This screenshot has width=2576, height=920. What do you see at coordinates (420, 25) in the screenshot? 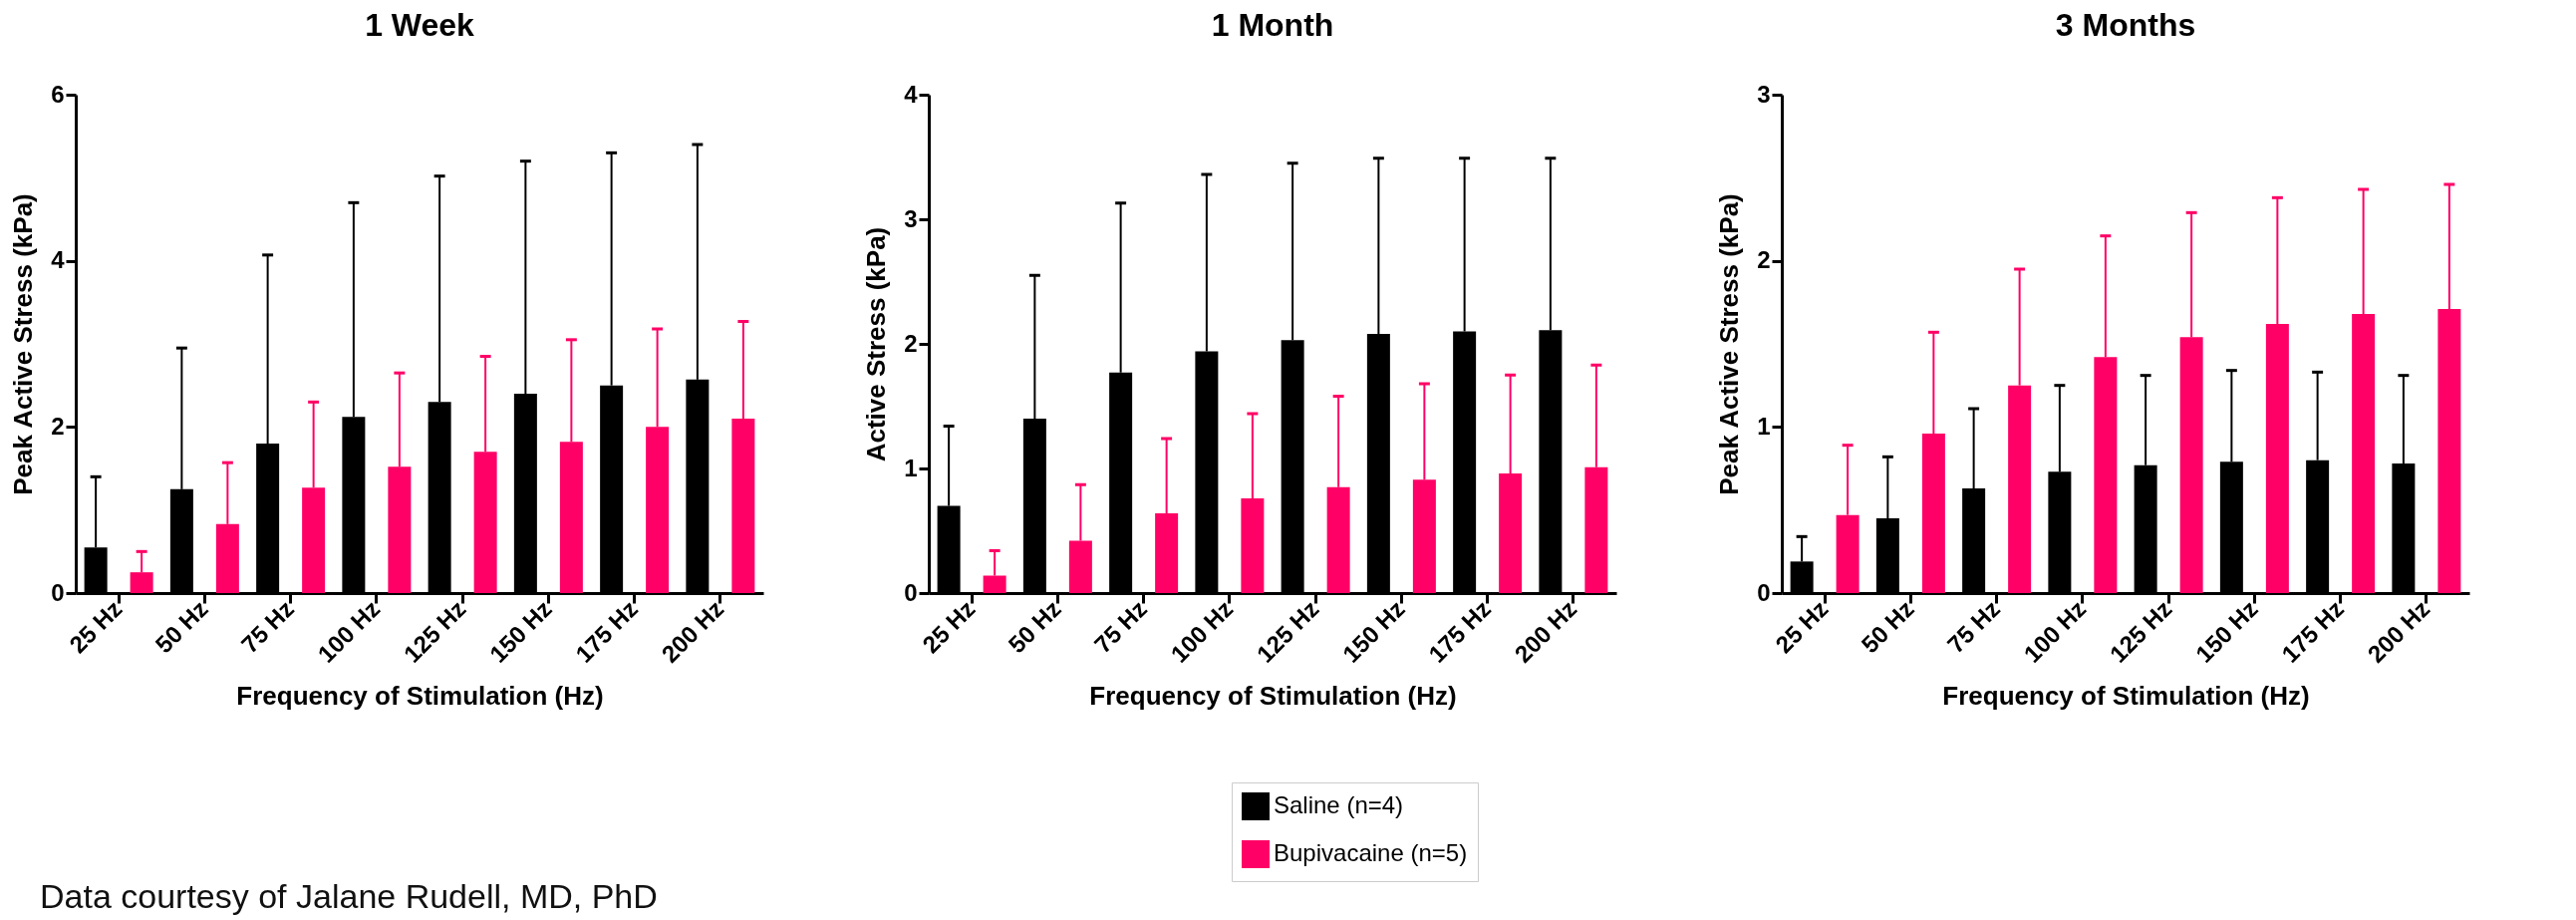
I see `chart-title: 1 Week` at bounding box center [420, 25].